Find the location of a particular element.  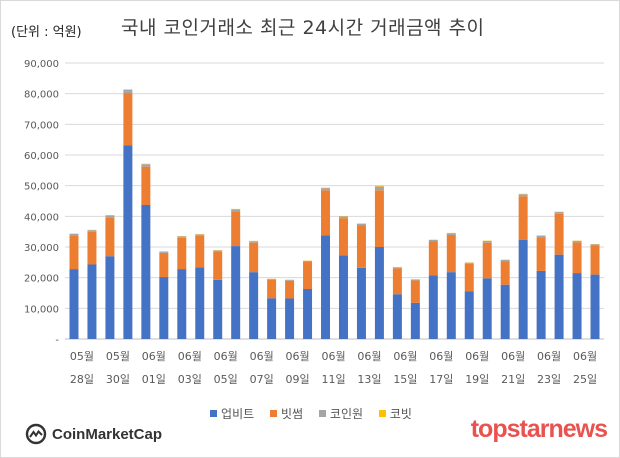

y-tick-label: 30,000 is located at coordinates (41, 248).